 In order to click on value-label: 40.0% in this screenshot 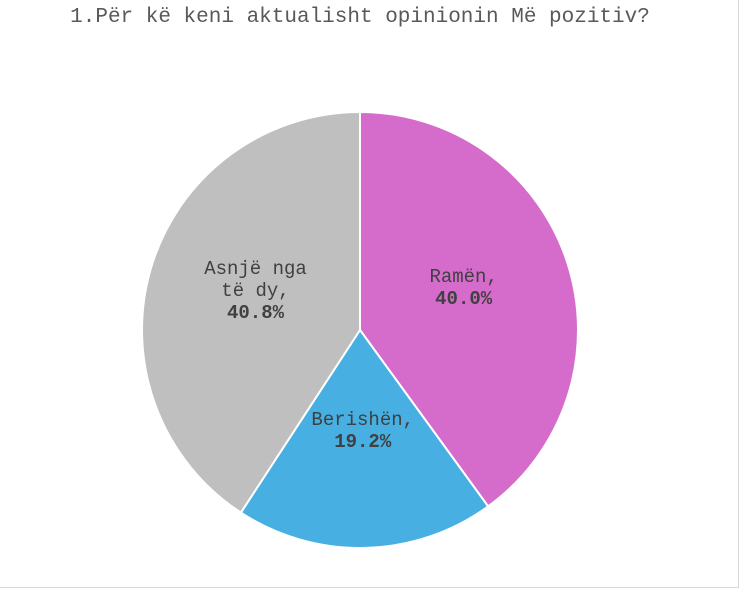, I will do `click(464, 299)`.